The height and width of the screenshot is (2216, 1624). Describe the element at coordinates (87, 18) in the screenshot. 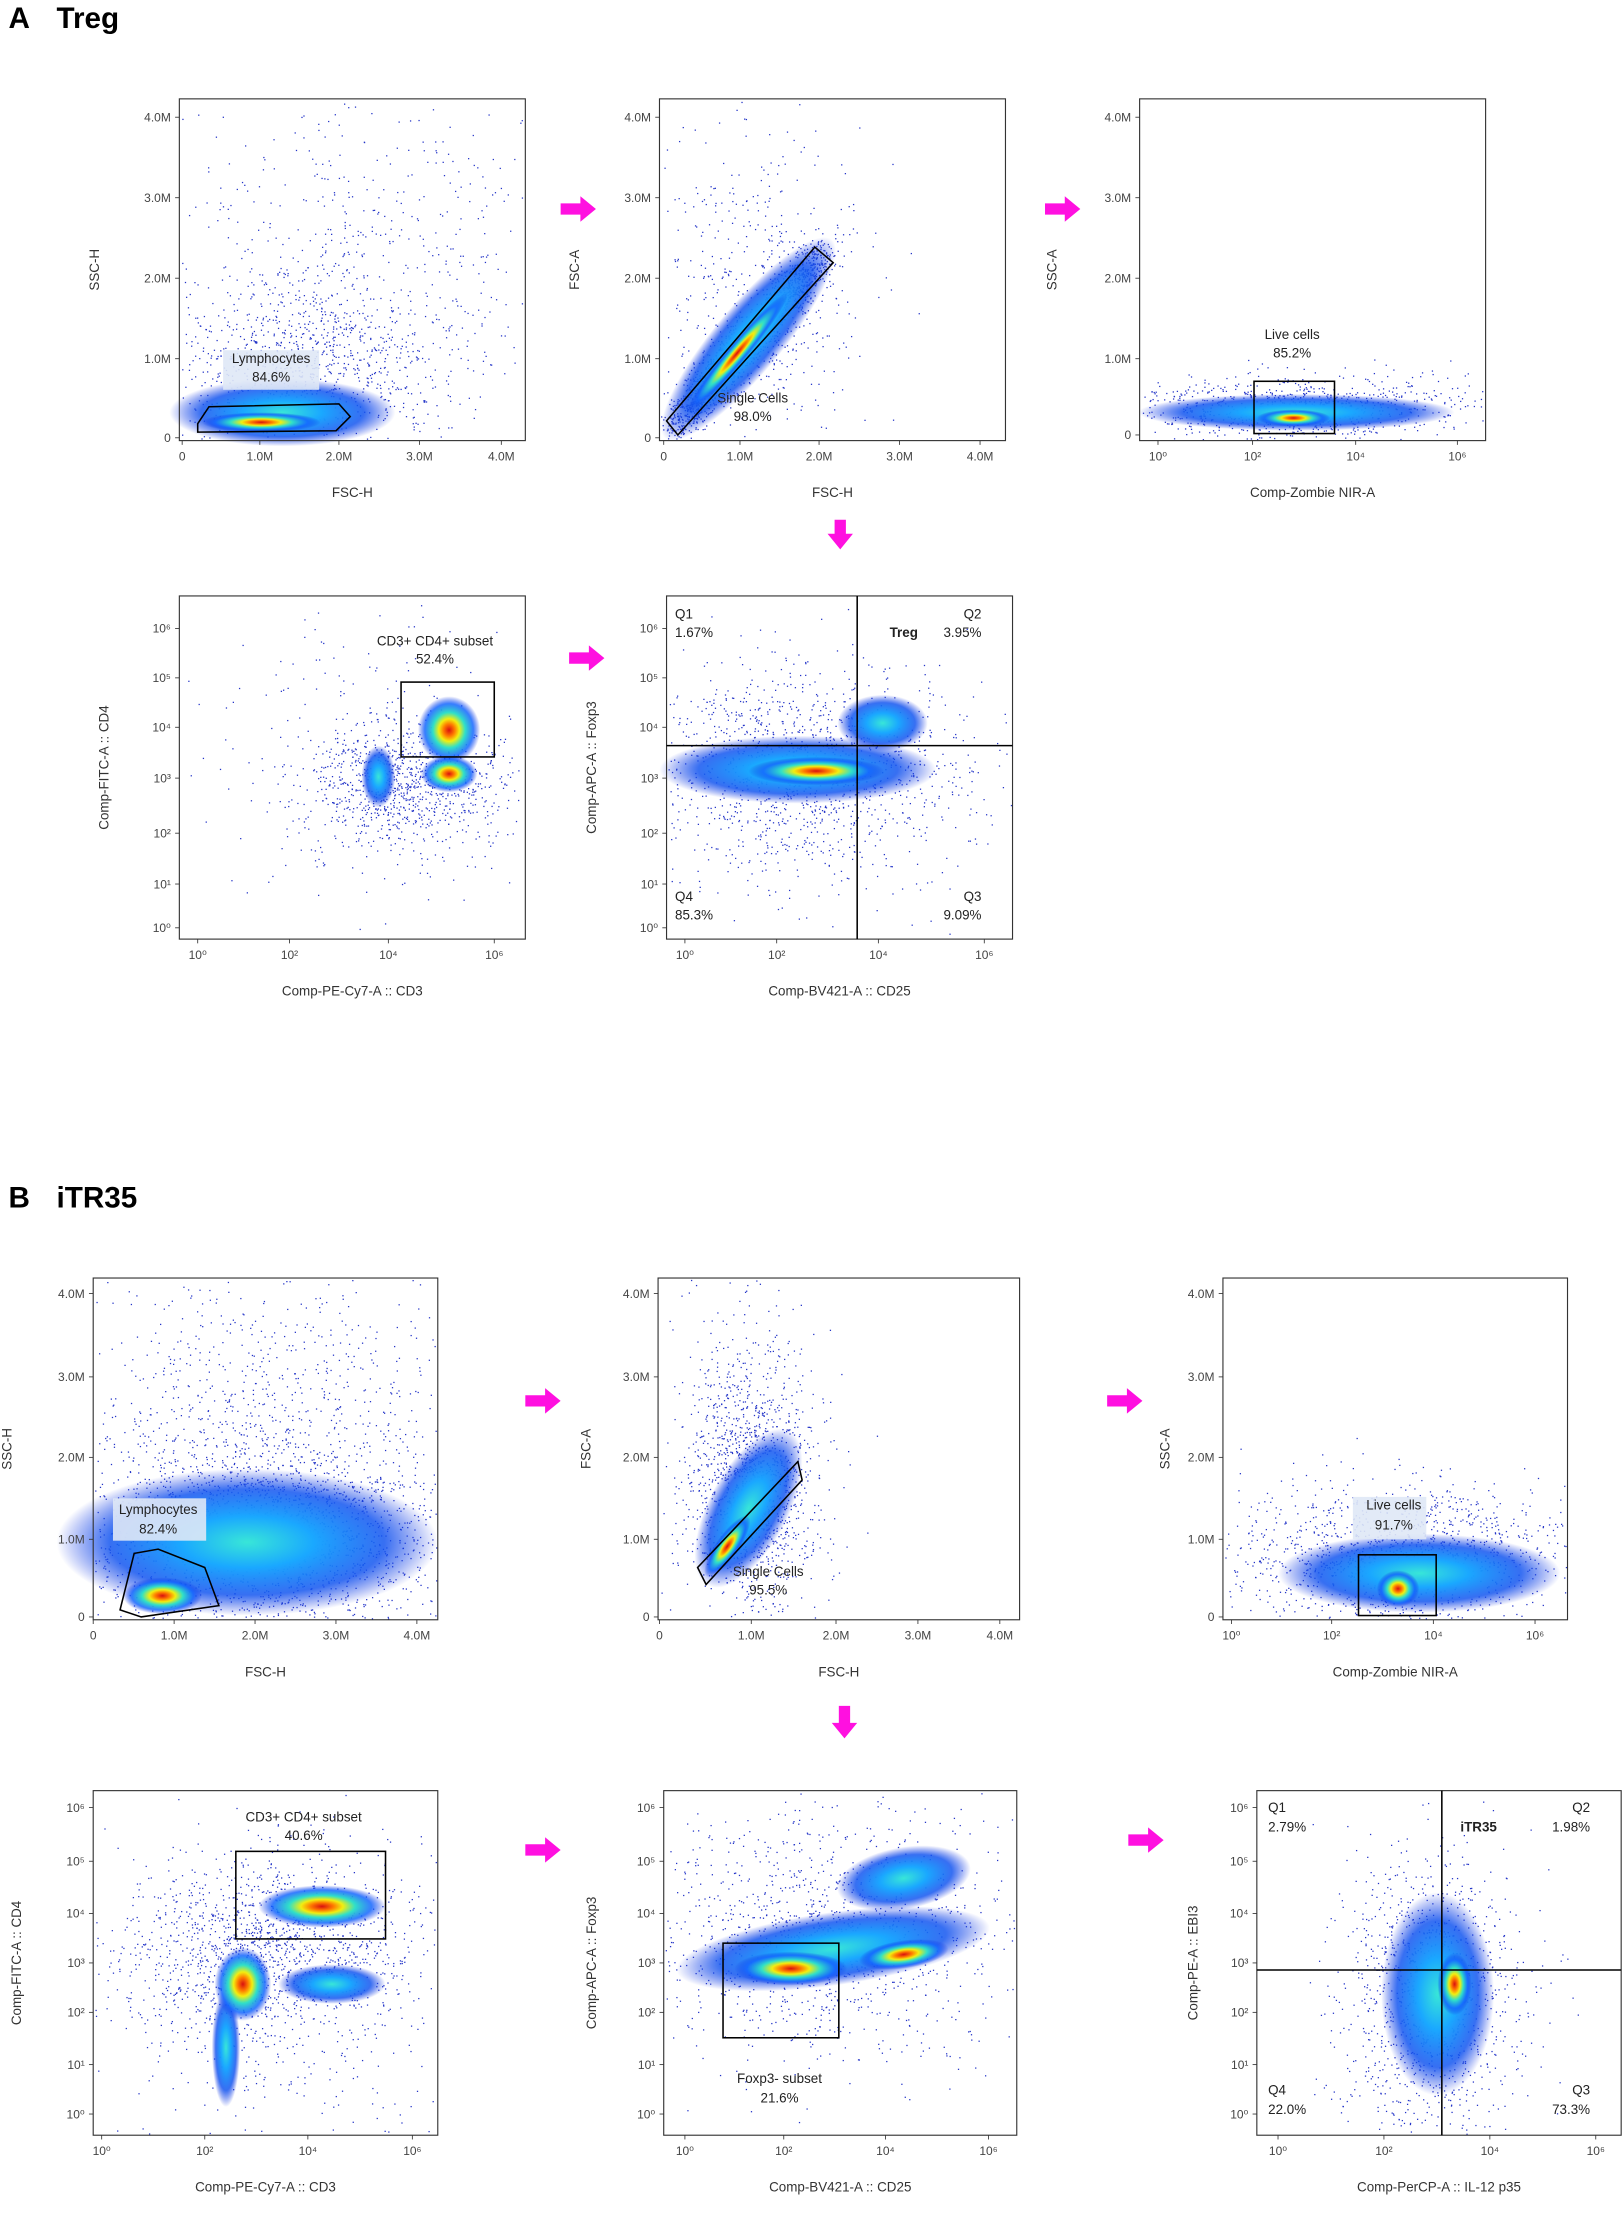

I see `panel-title: Treg` at that location.